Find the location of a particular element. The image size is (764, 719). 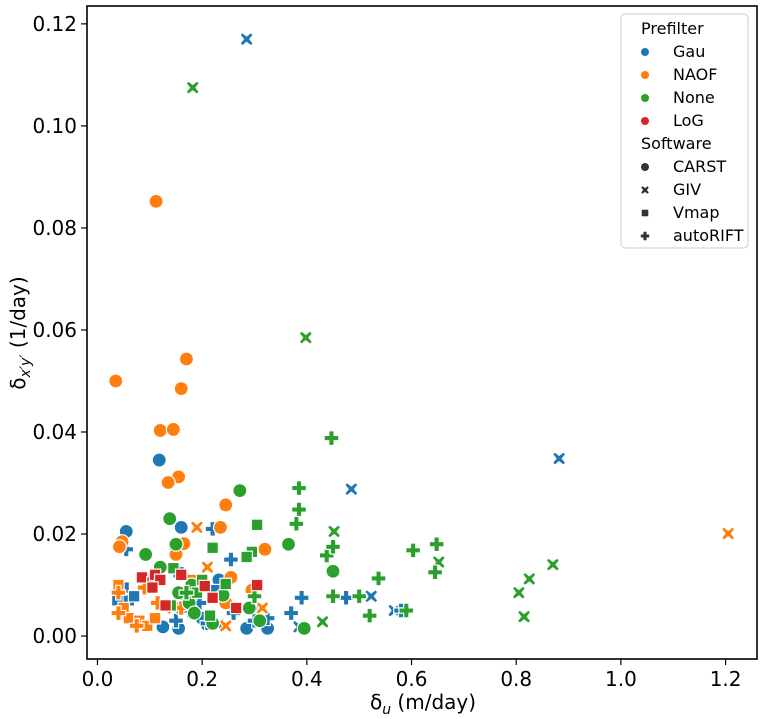

x-tick-label: 0.2 is located at coordinates (202, 679).